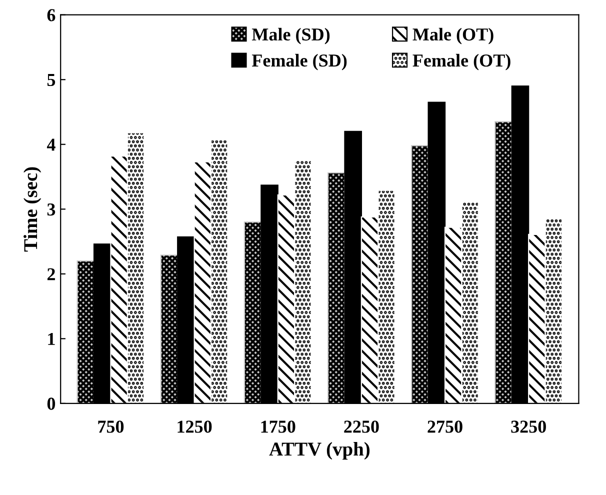 The width and height of the screenshot is (606, 495). I want to click on x-tick-label: 3250, so click(528, 426).